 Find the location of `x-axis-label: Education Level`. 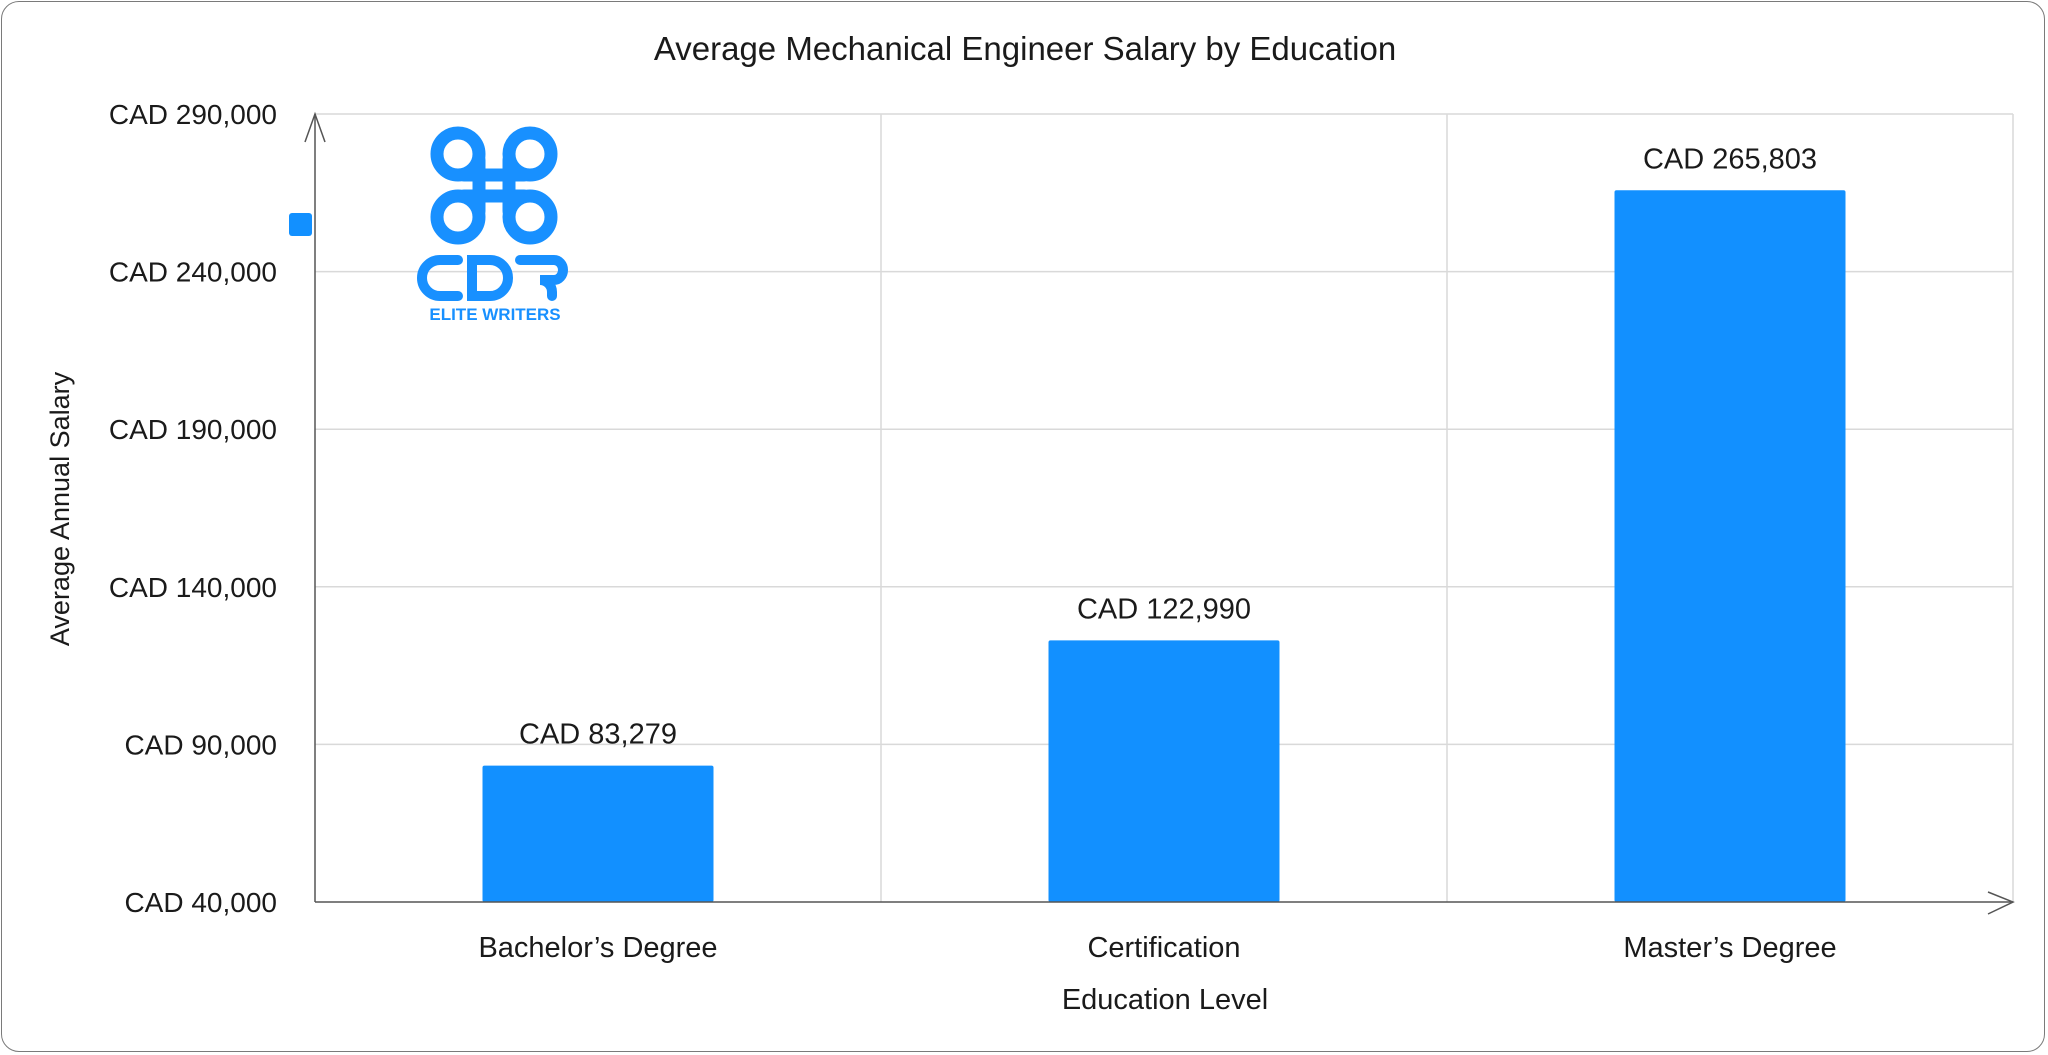

x-axis-label: Education Level is located at coordinates (1165, 1000).